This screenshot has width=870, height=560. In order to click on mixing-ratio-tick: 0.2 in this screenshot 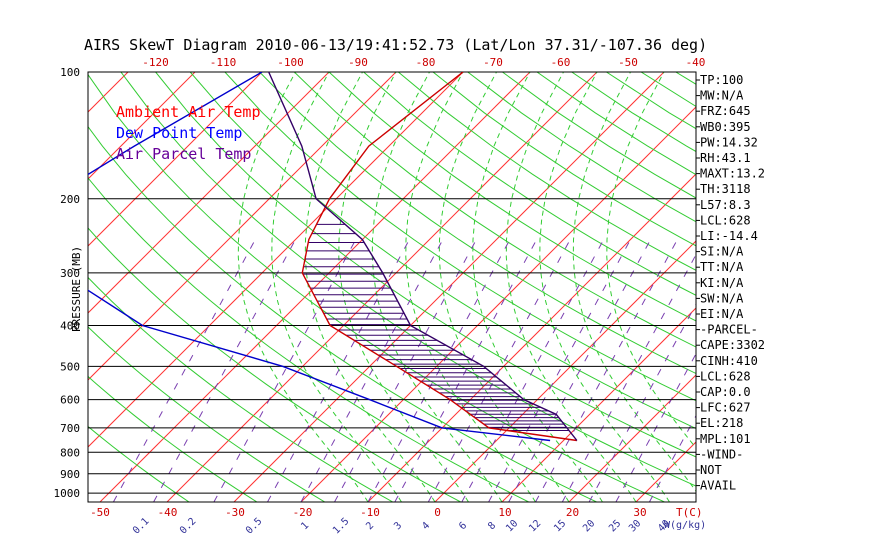, I will do `click(188, 526)`.